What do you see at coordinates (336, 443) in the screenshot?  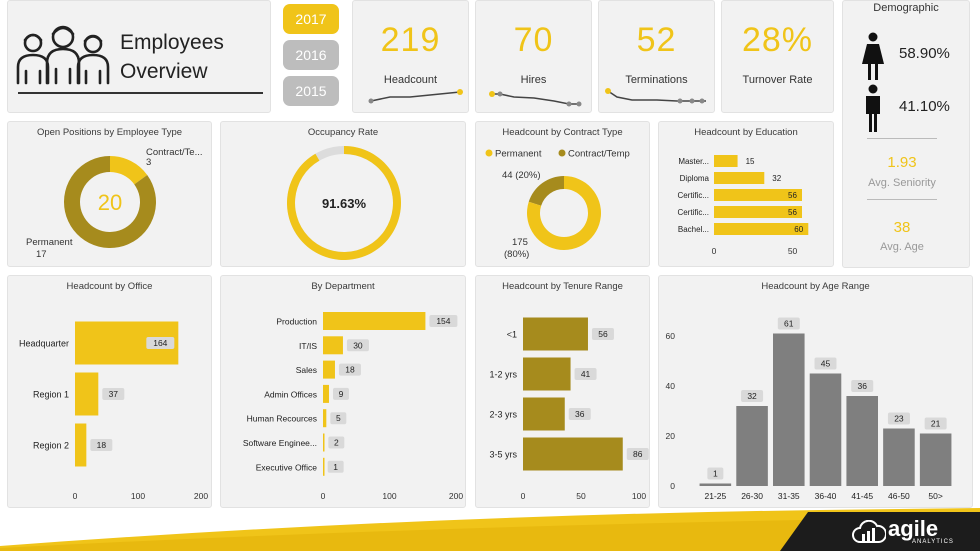 I see `data-label: 2` at bounding box center [336, 443].